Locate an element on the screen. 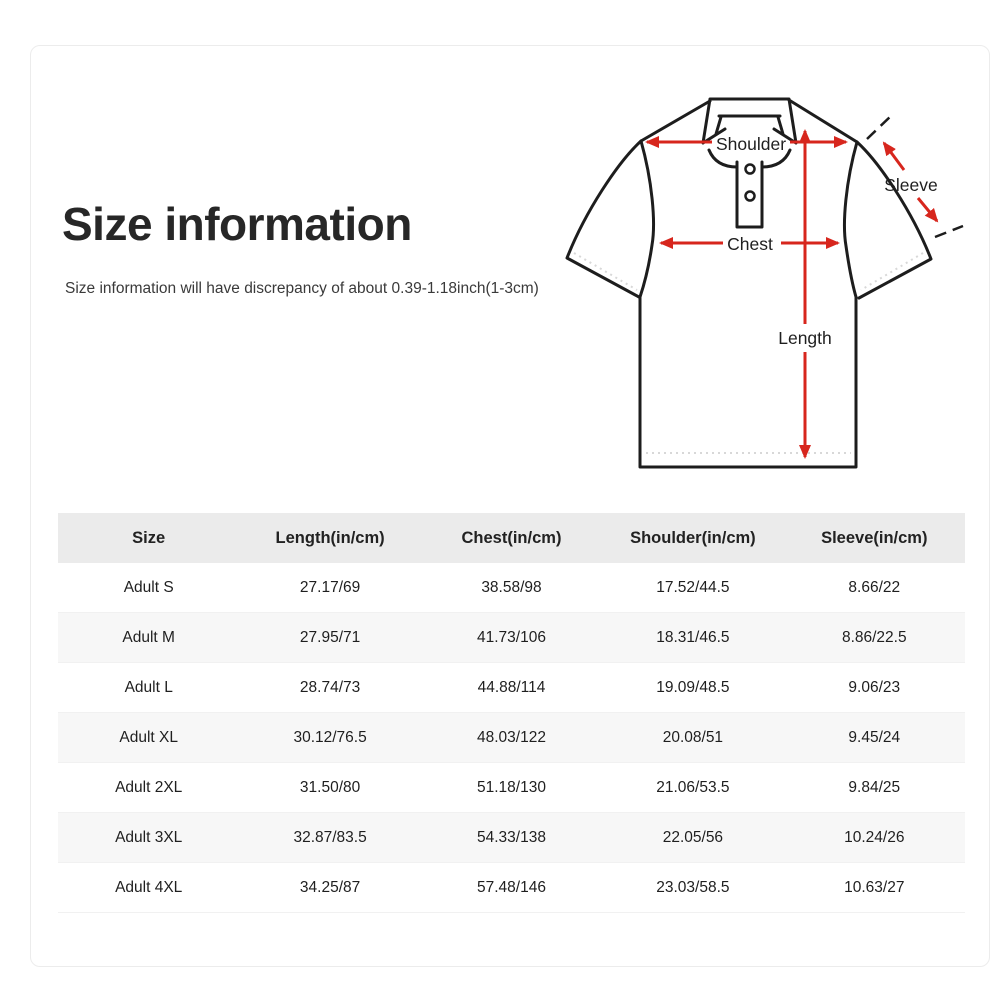 The height and width of the screenshot is (1000, 1000). cell-size: Adult XL is located at coordinates (148, 737).